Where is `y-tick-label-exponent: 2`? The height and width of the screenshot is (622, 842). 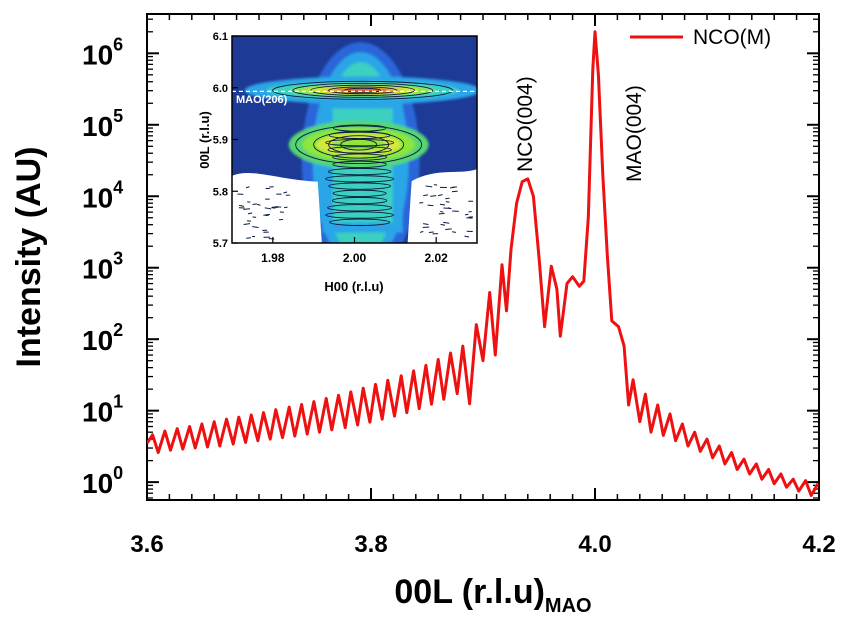
y-tick-label-exponent: 2 is located at coordinates (118, 330).